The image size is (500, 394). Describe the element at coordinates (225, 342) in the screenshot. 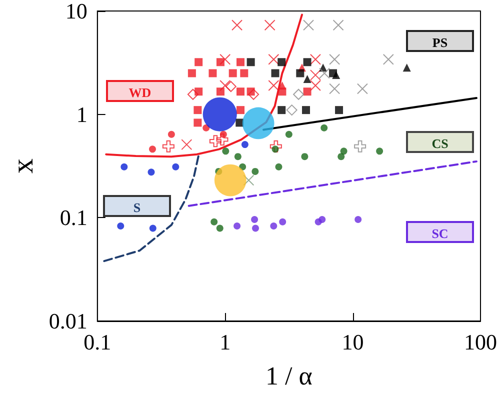

I see `x-tick-label: 1` at that location.